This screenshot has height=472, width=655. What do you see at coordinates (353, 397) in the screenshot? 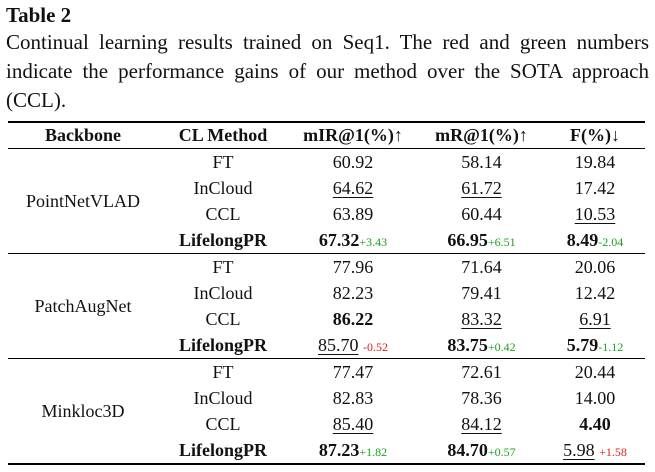
I see `mir-cell: 82.83` at bounding box center [353, 397].